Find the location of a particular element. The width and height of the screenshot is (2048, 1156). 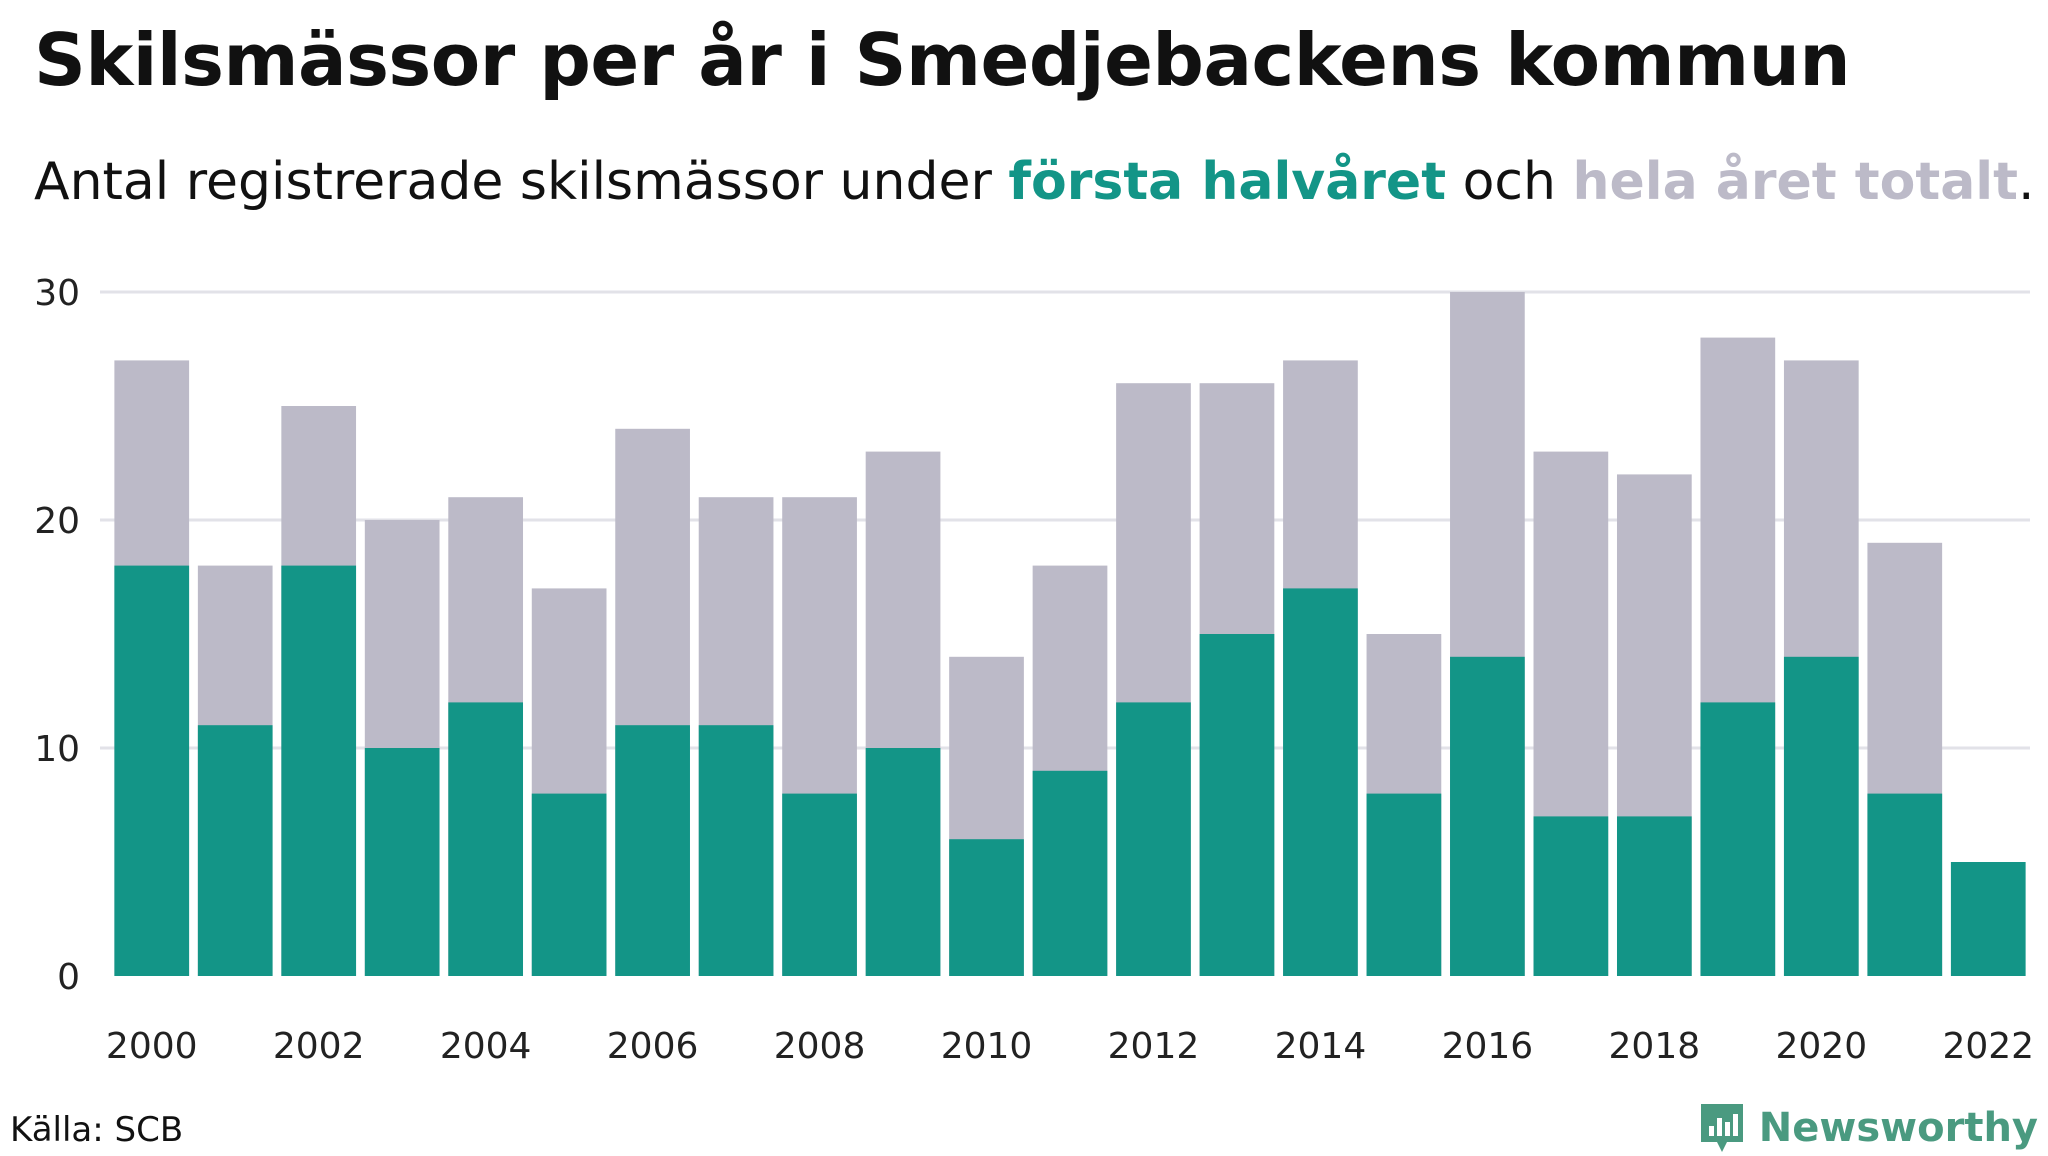

x-tick-label: 2012 is located at coordinates (1154, 1046).